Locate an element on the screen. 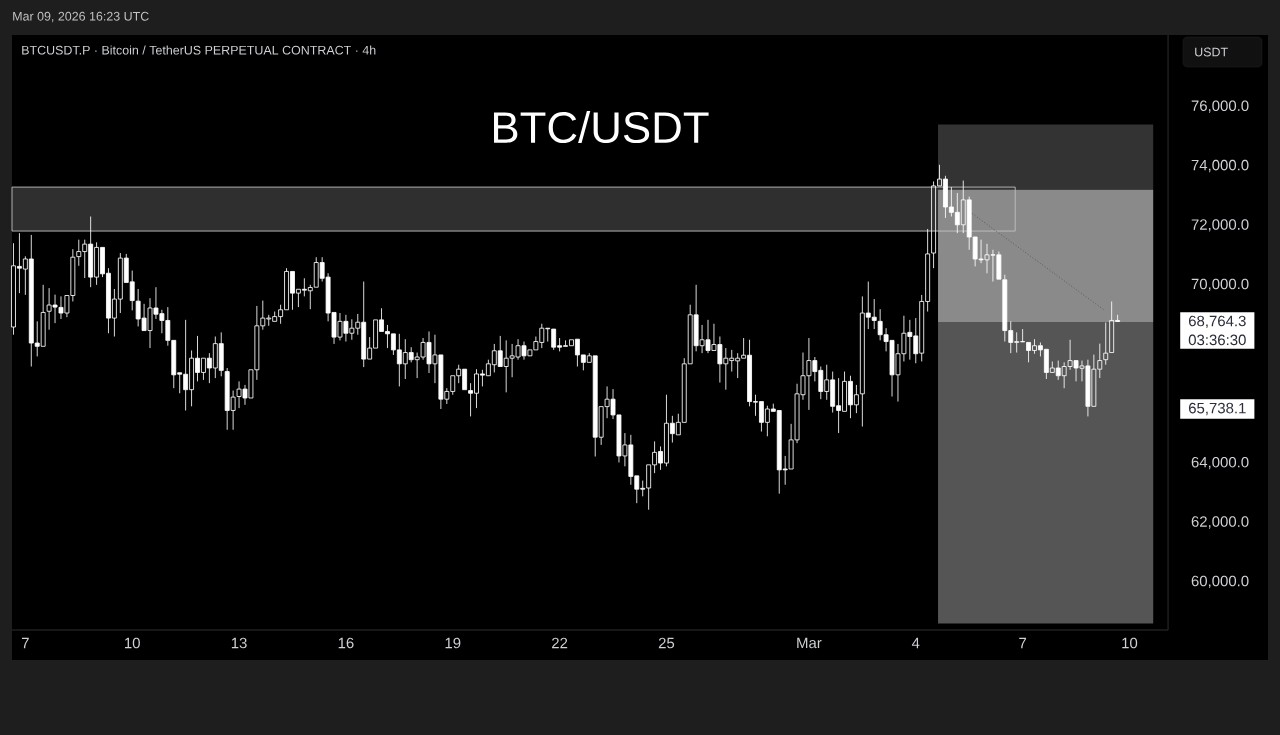 The width and height of the screenshot is (1280, 735). text: 03:36:30 is located at coordinates (1217, 340).